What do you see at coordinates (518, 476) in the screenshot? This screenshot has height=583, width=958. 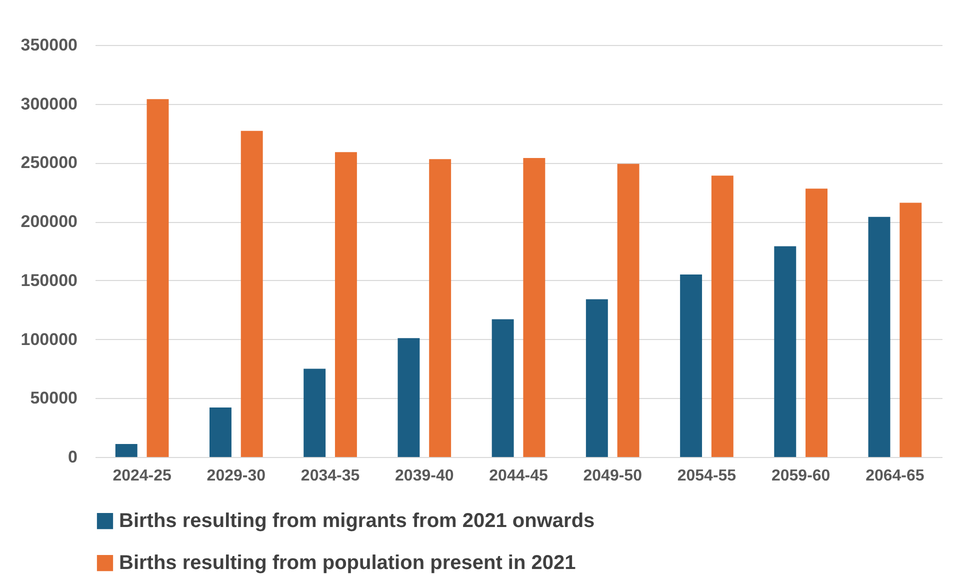 I see `x-tick-label: 2044-45` at bounding box center [518, 476].